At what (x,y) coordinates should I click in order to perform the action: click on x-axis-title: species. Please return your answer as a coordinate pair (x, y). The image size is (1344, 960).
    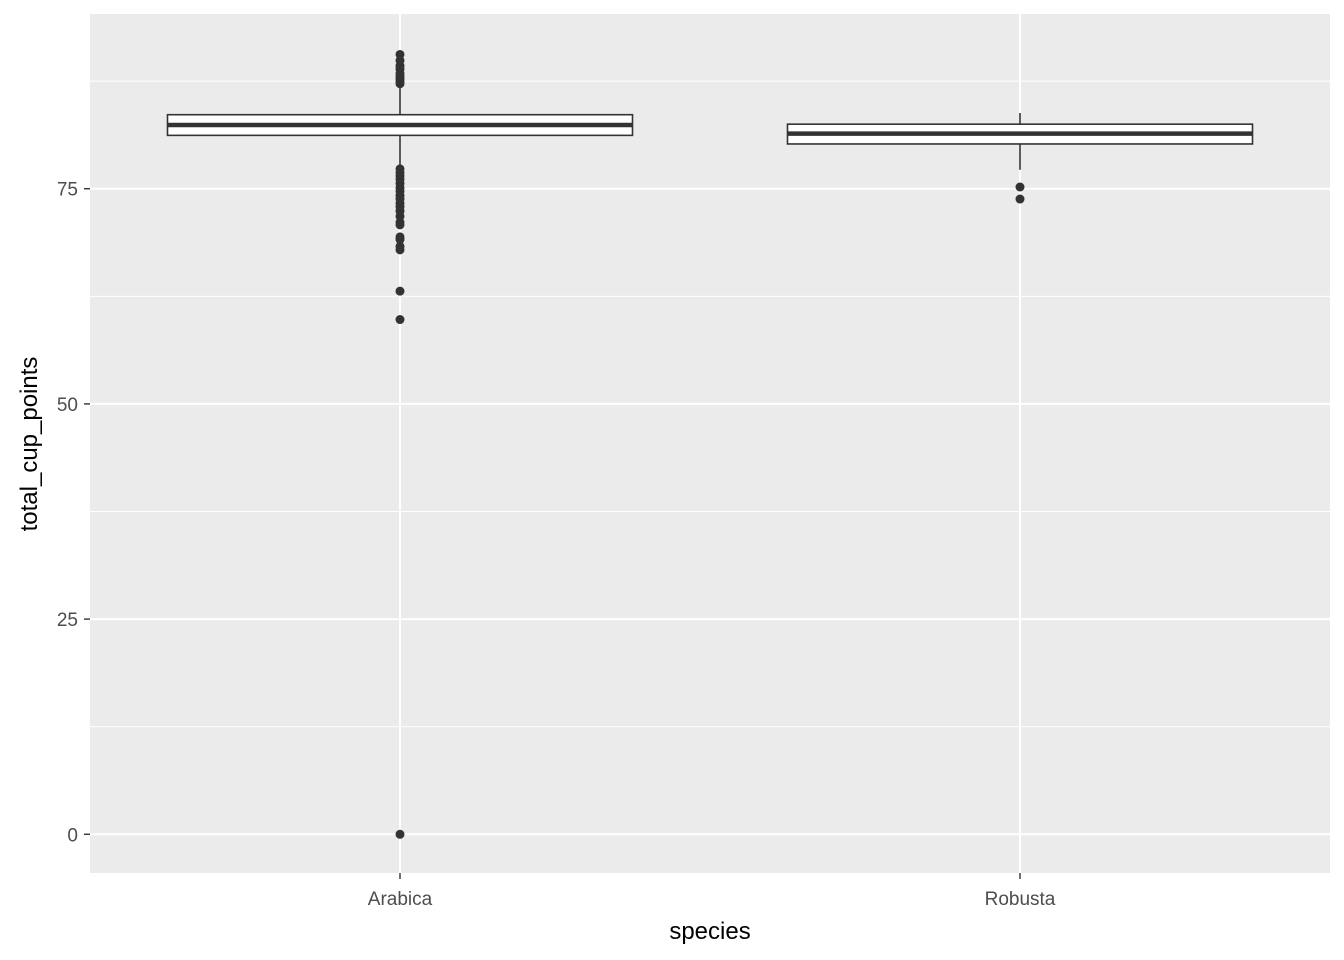
    Looking at the image, I should click on (709, 931).